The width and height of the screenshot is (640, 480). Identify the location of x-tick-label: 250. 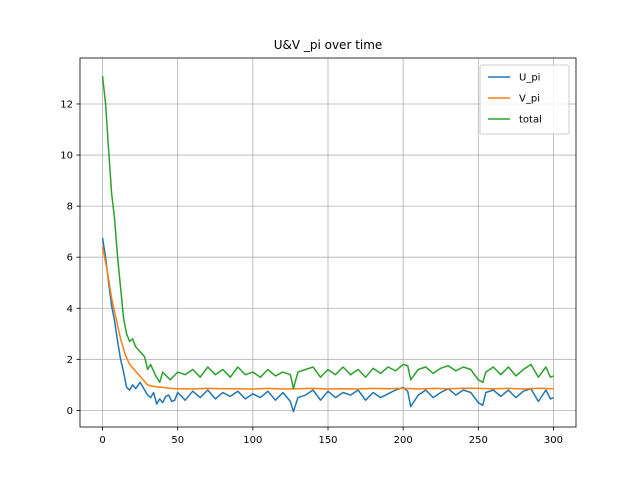
(478, 440).